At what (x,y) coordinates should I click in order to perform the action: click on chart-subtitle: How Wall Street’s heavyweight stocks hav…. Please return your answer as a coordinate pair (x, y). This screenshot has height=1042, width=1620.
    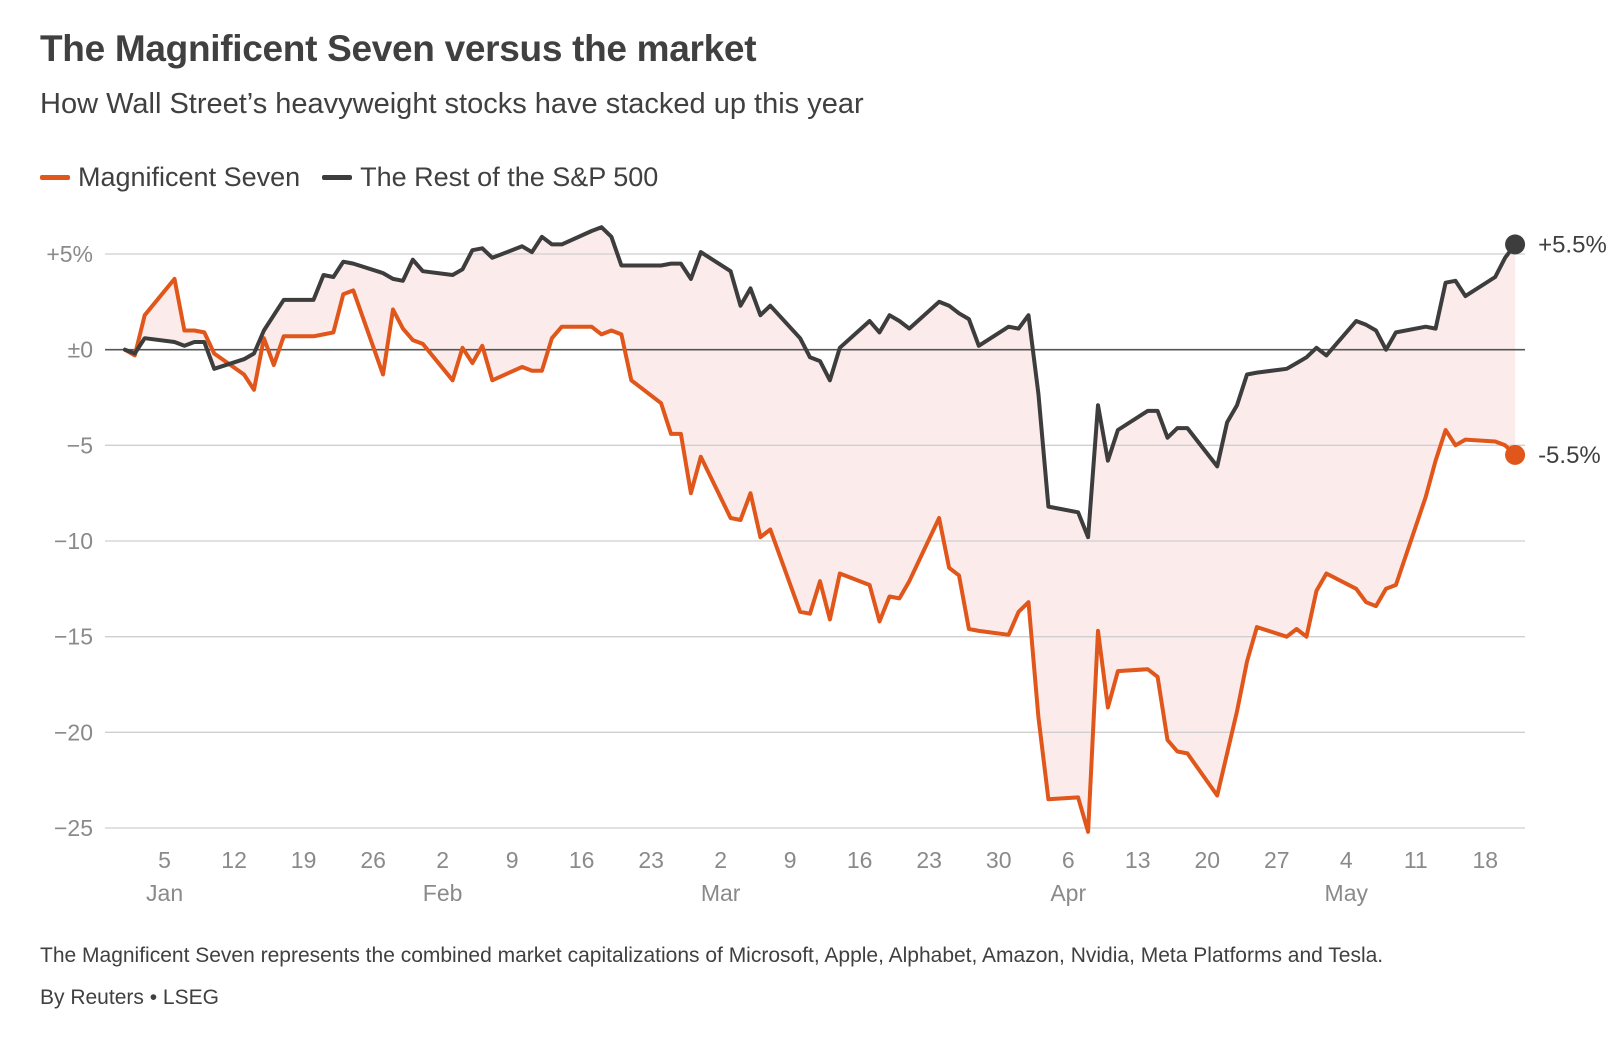
    Looking at the image, I should click on (452, 104).